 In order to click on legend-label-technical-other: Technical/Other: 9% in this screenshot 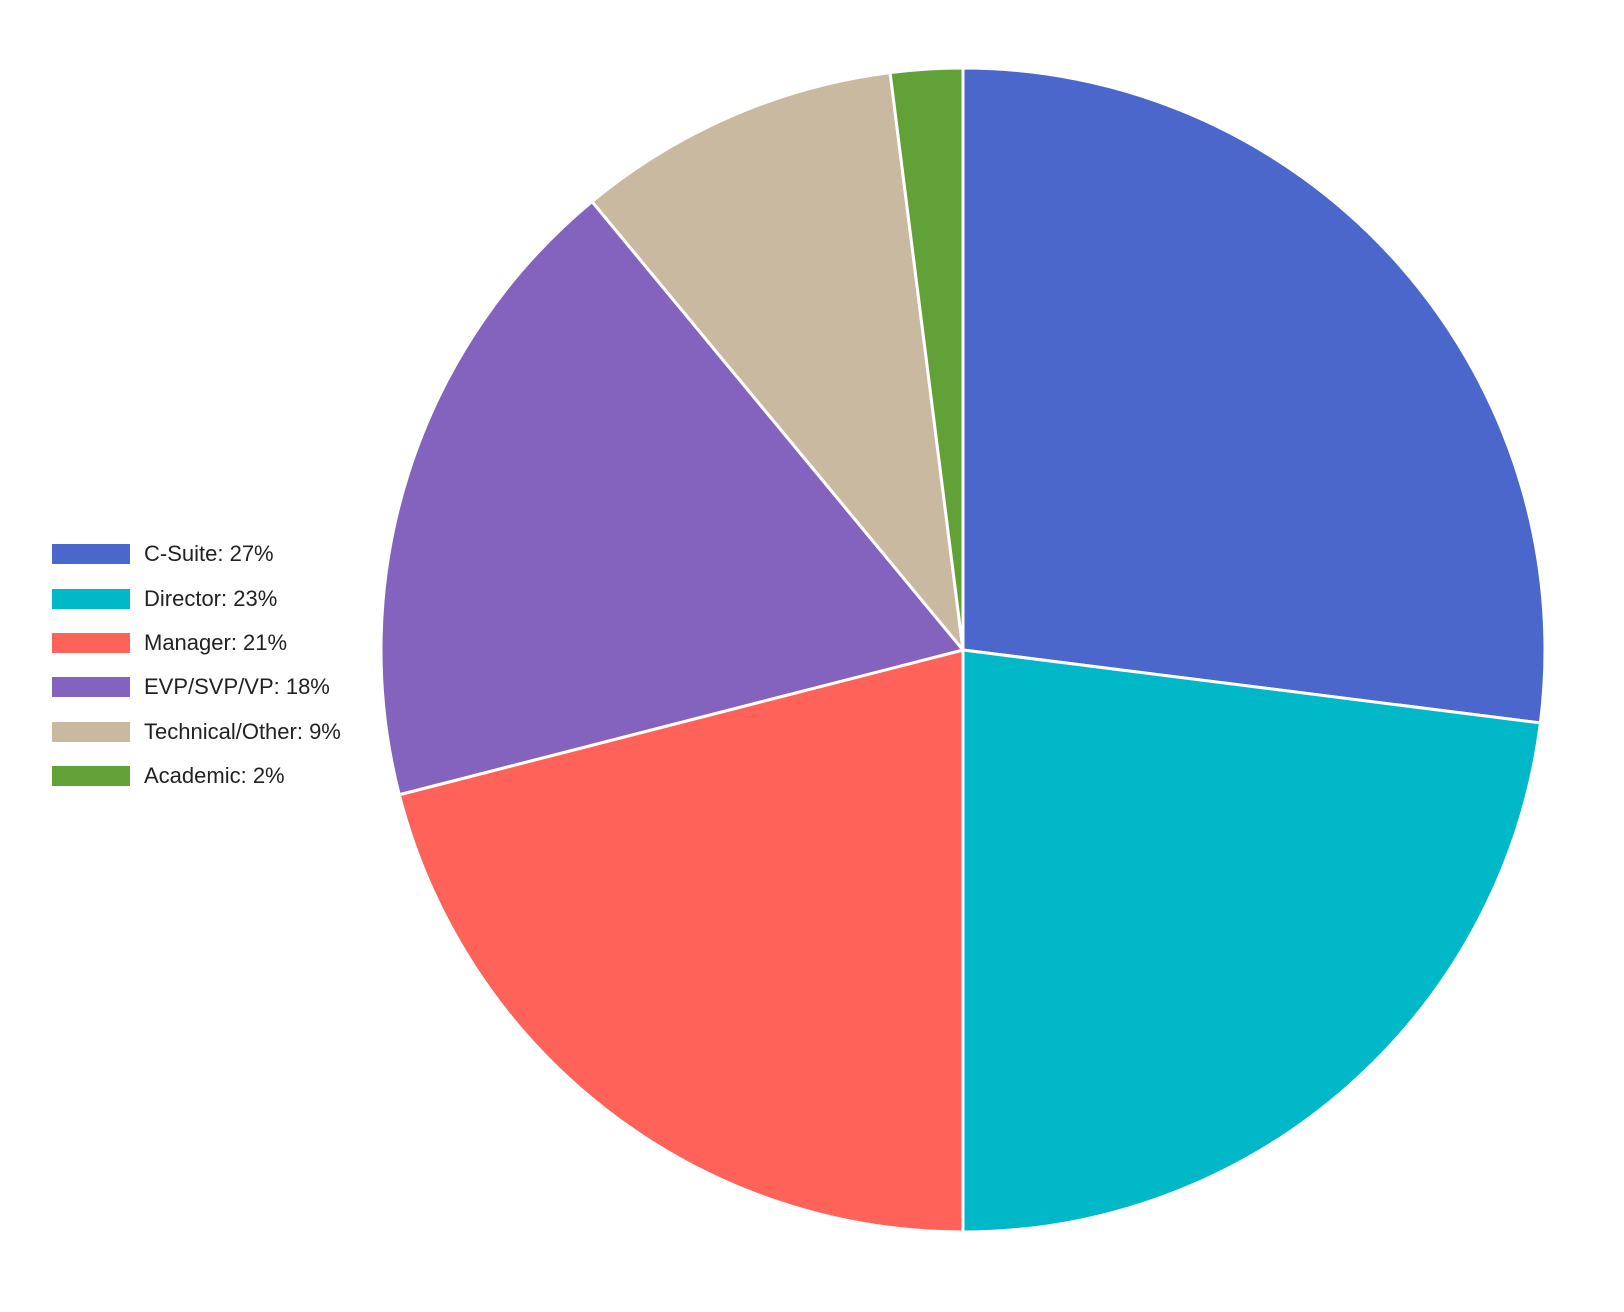, I will do `click(242, 731)`.